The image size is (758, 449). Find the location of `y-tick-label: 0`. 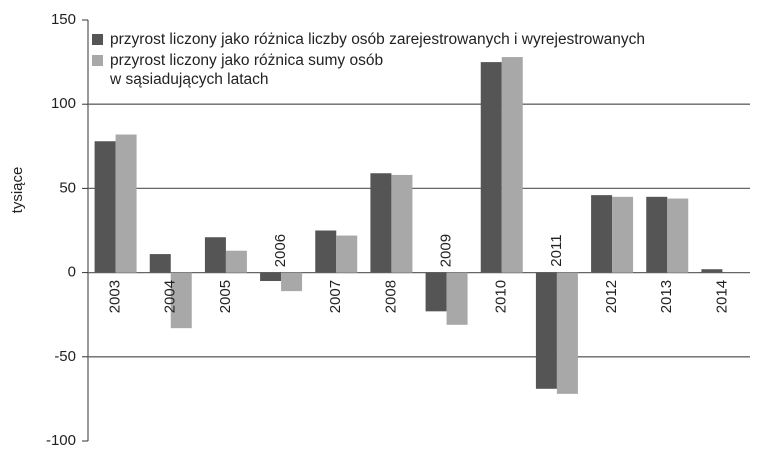

y-tick-label: 0 is located at coordinates (72, 272).